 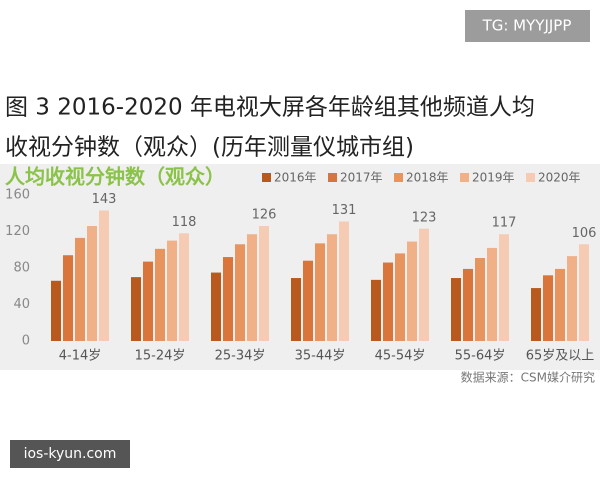 I want to click on value-label: 106, so click(x=584, y=233).